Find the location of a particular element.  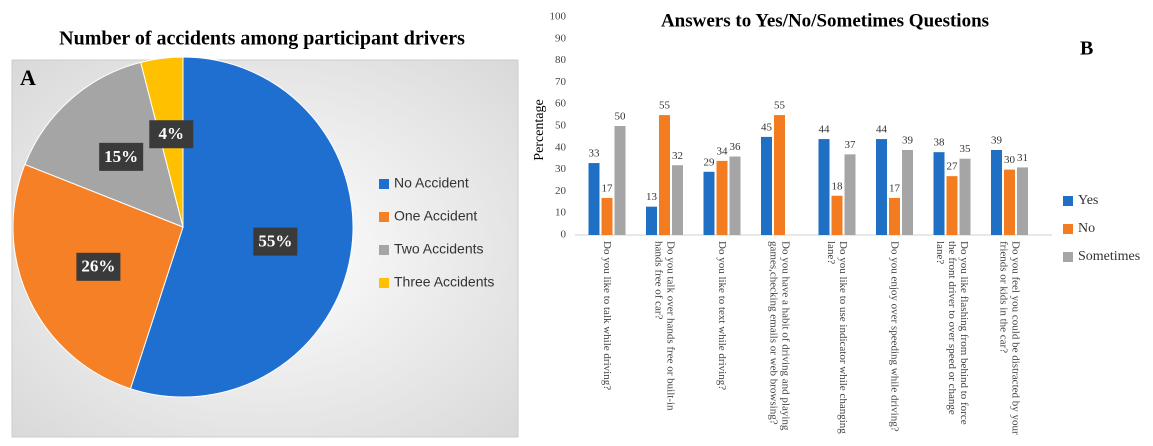

slice-label: 15% is located at coordinates (121, 156).